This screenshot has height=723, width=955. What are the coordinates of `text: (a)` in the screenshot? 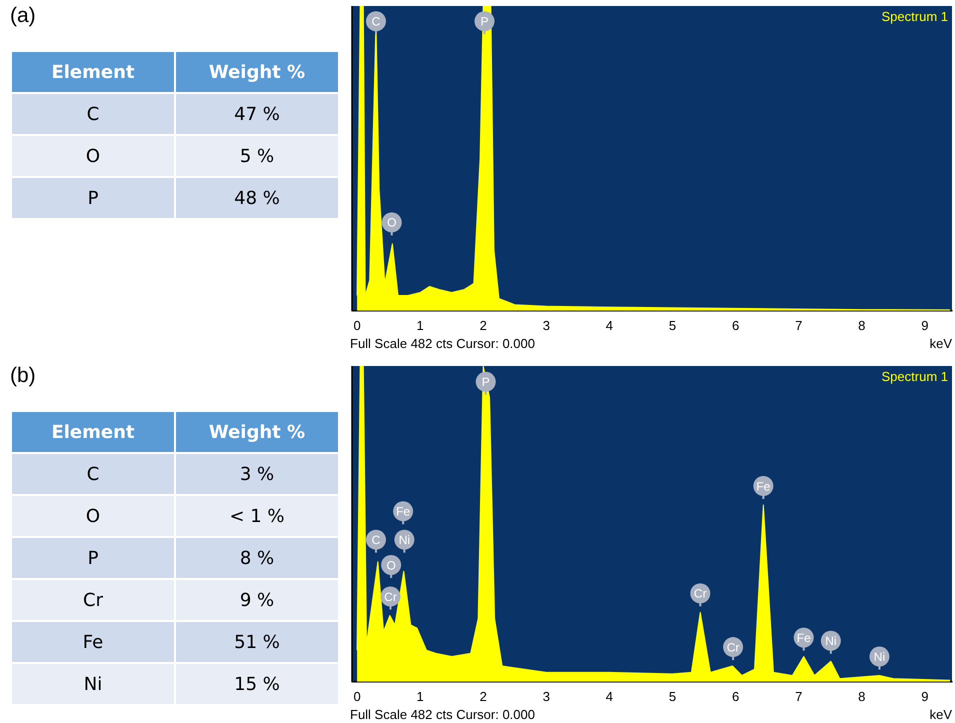 It's located at (23, 16).